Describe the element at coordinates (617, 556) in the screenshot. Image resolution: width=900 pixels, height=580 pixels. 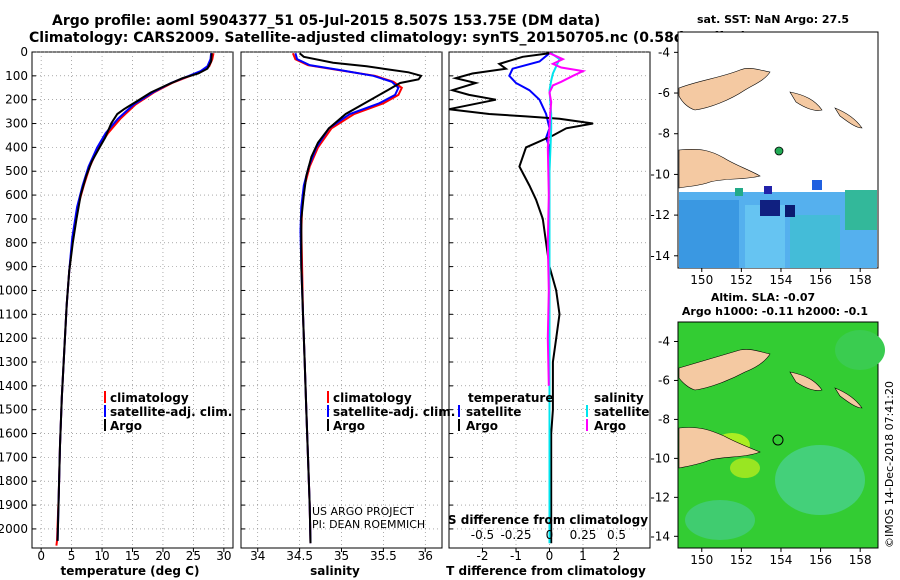
I see `x-tick-label: 2` at that location.